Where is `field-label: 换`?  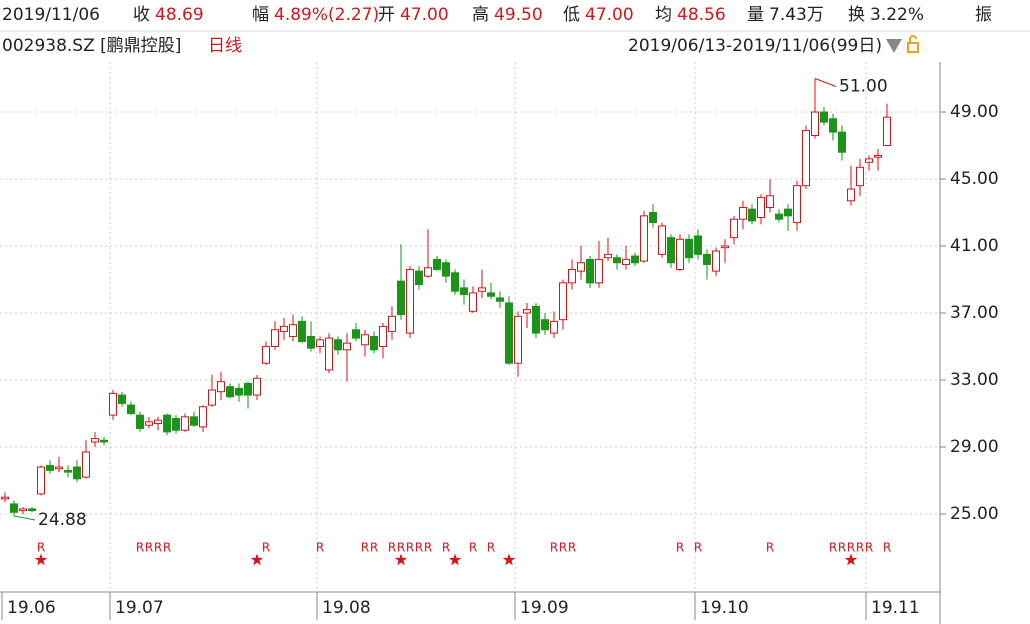 field-label: 换 is located at coordinates (856, 15).